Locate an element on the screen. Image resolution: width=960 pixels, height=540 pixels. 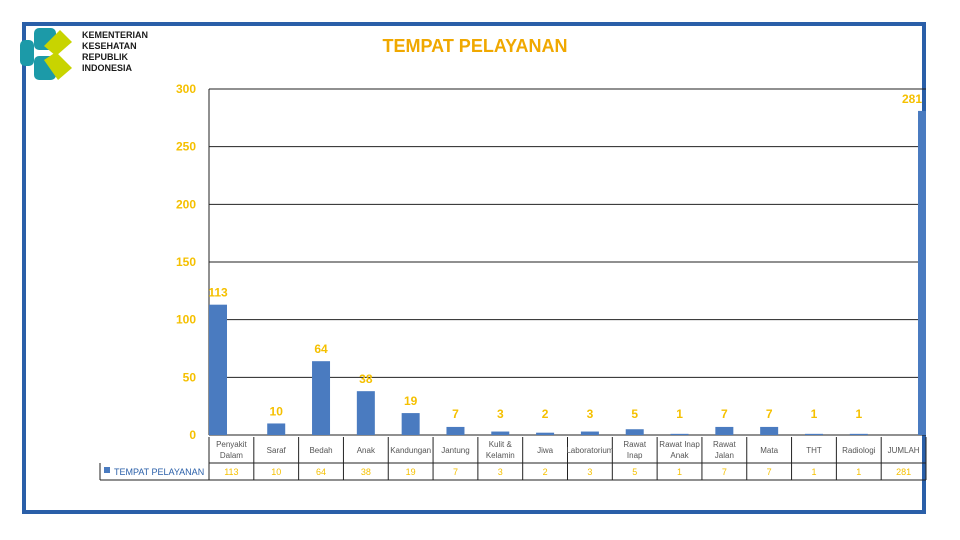
y-tick-label: 200 is located at coordinates (186, 204).